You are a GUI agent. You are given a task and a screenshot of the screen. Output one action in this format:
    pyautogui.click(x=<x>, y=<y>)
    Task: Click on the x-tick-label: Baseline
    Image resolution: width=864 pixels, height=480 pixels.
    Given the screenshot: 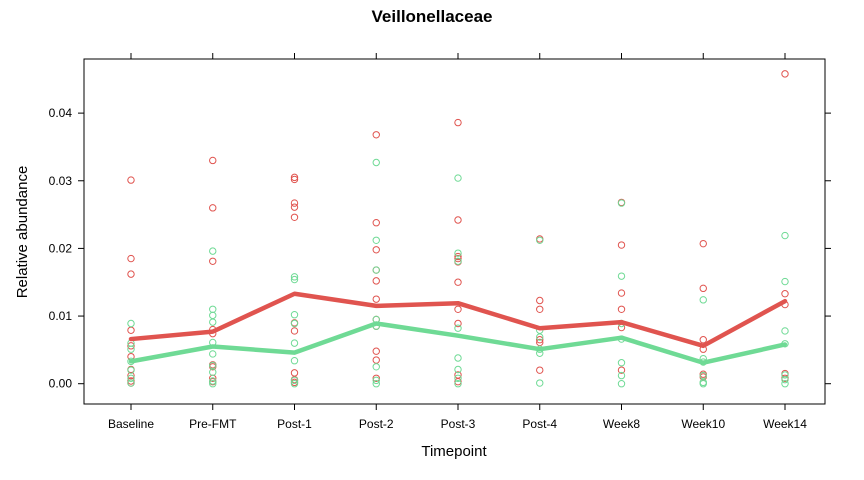 What is the action you would take?
    pyautogui.click(x=131, y=424)
    